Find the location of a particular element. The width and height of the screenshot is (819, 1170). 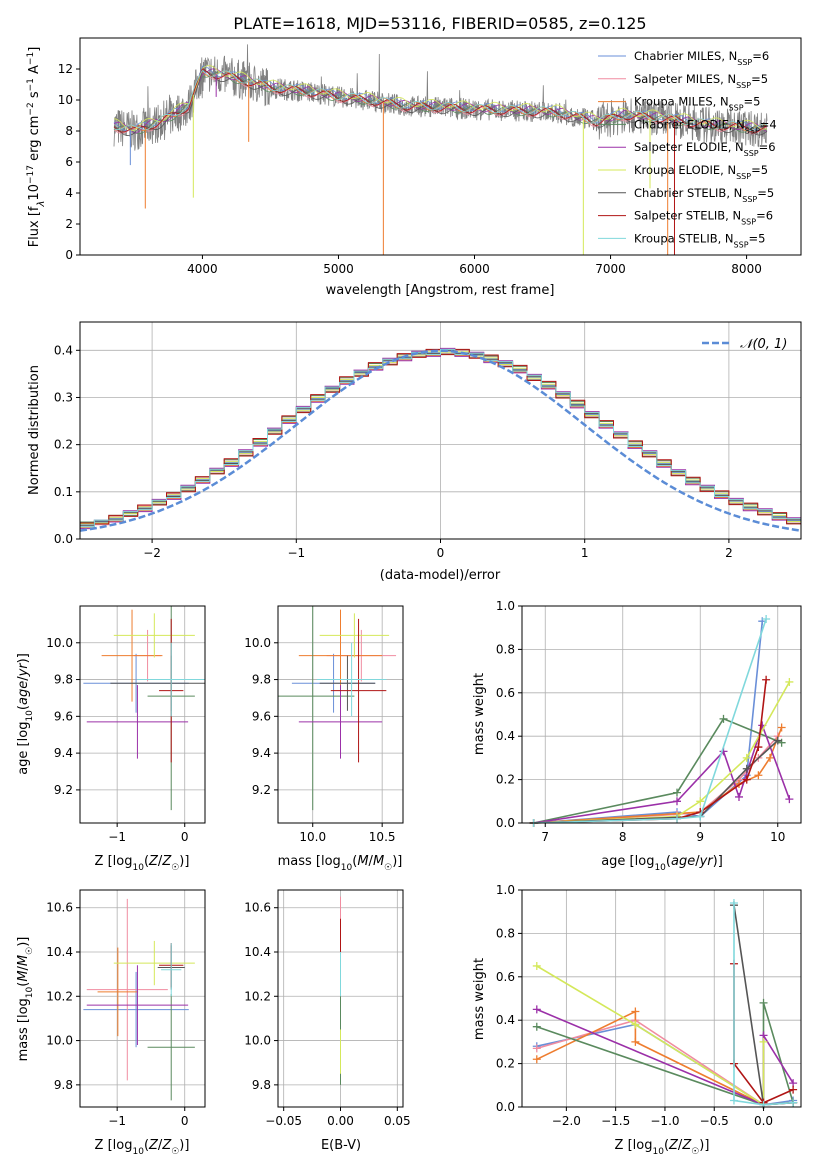

mass-age-ytick-label: 9.2 is located at coordinates (261, 790).